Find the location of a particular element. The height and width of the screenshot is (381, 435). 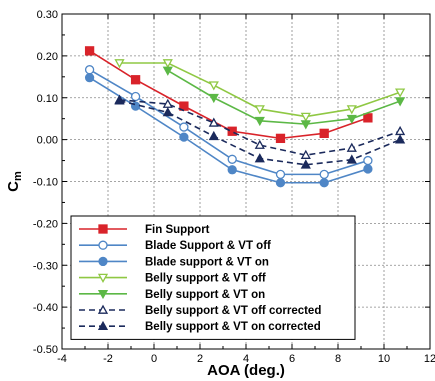

legend-label: Belly support & VT on is located at coordinates (205, 295).